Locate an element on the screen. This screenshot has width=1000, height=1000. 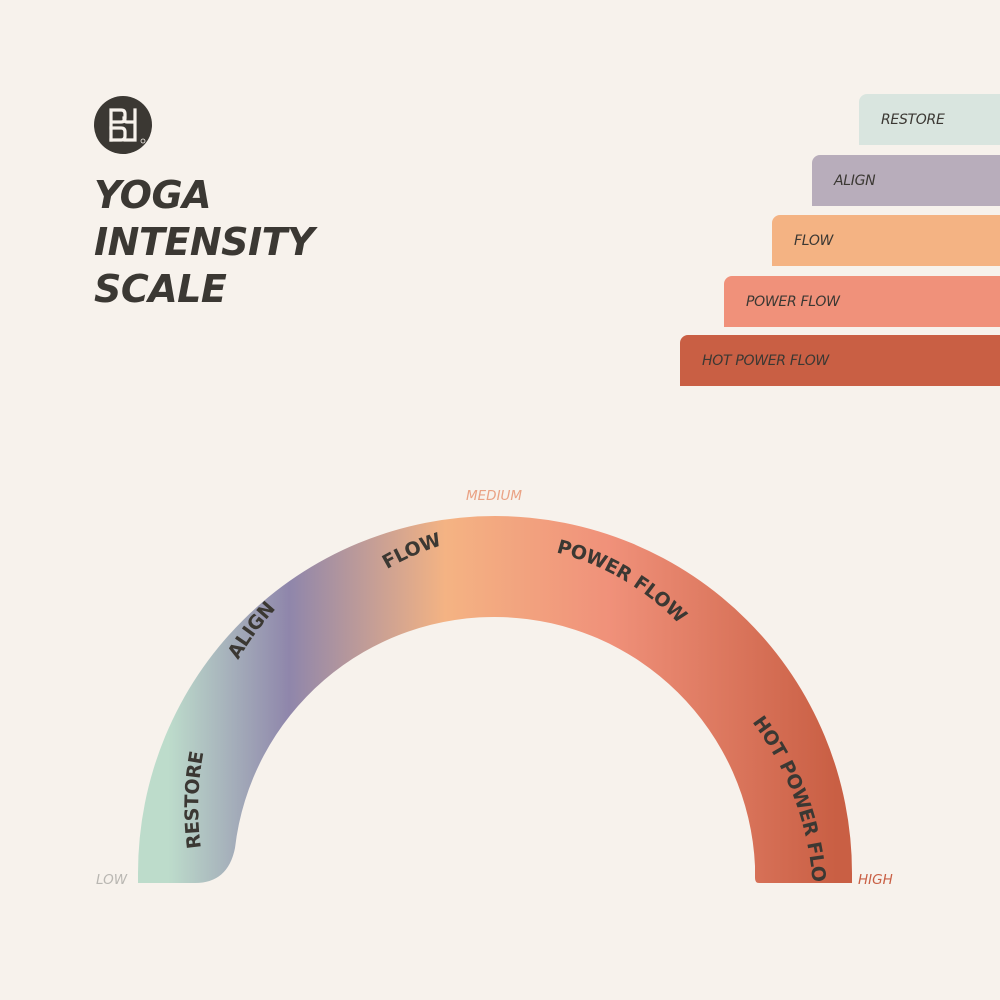
scale-low-label: LOW is located at coordinates (112, 880).